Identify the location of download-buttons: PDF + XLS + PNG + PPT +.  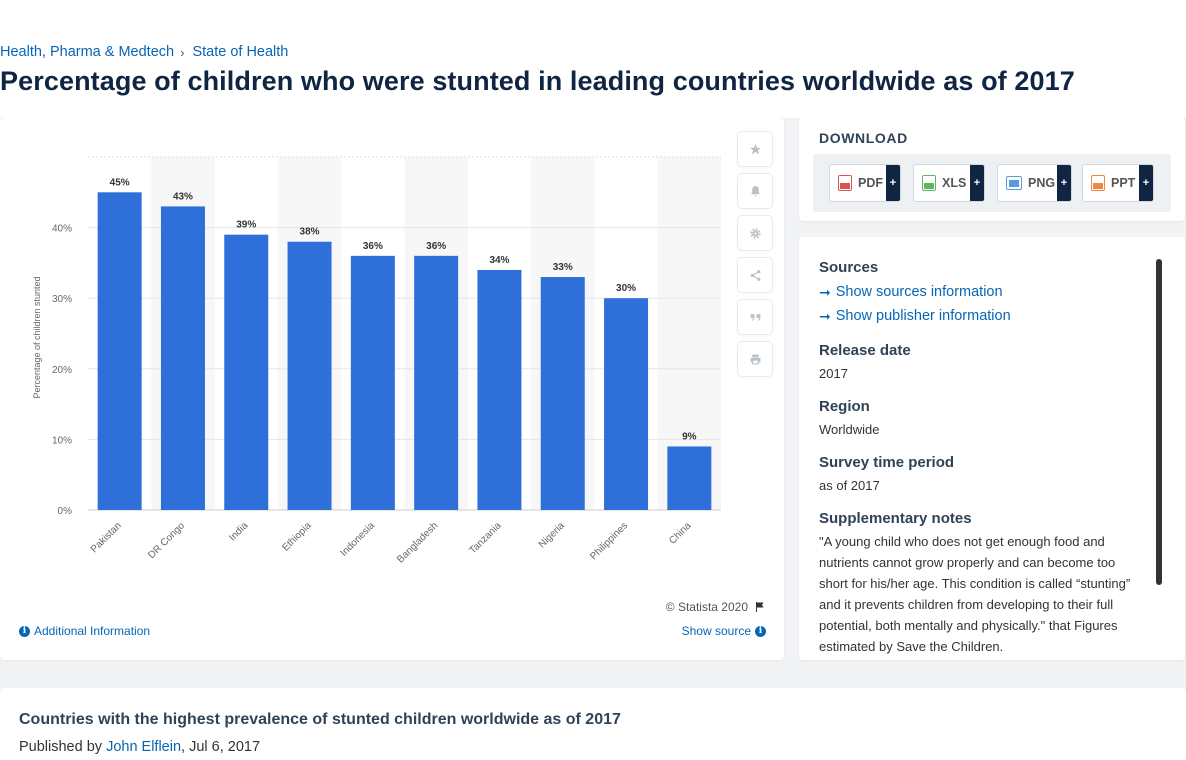
(992, 183).